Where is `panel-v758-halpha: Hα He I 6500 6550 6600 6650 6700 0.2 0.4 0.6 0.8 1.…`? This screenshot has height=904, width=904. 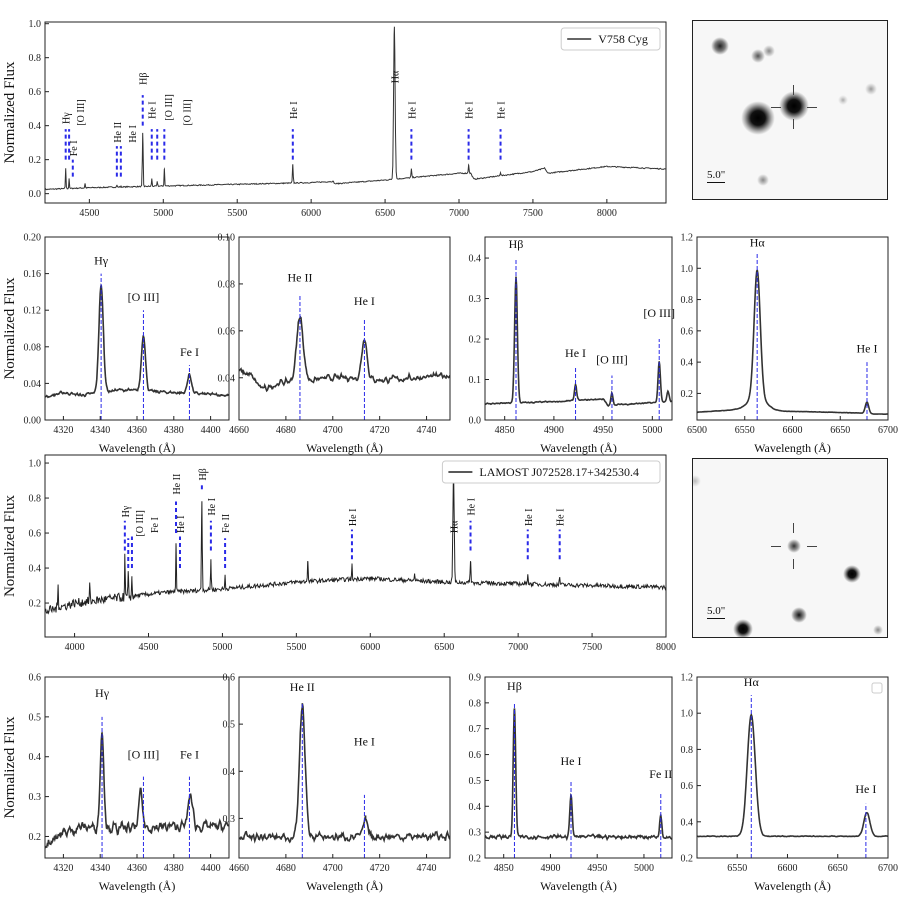 panel-v758-halpha: Hα He I 6500 6550 6600 6650 6700 0.2 0.4 0.6 0.8 1.… is located at coordinates (790, 344).